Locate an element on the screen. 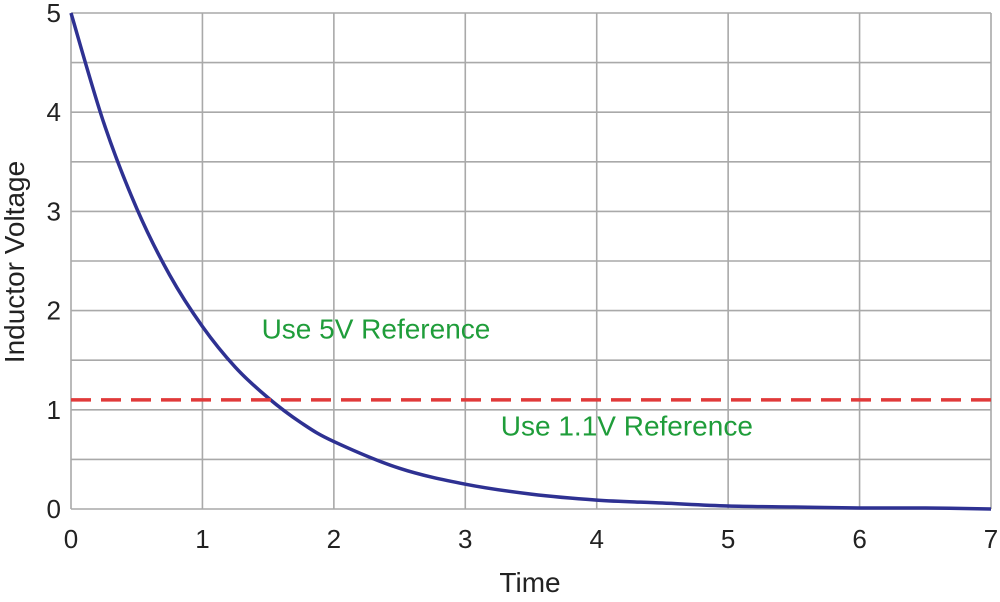 This screenshot has height=602, width=1000. x-tick-label-1: 1 is located at coordinates (202, 539).